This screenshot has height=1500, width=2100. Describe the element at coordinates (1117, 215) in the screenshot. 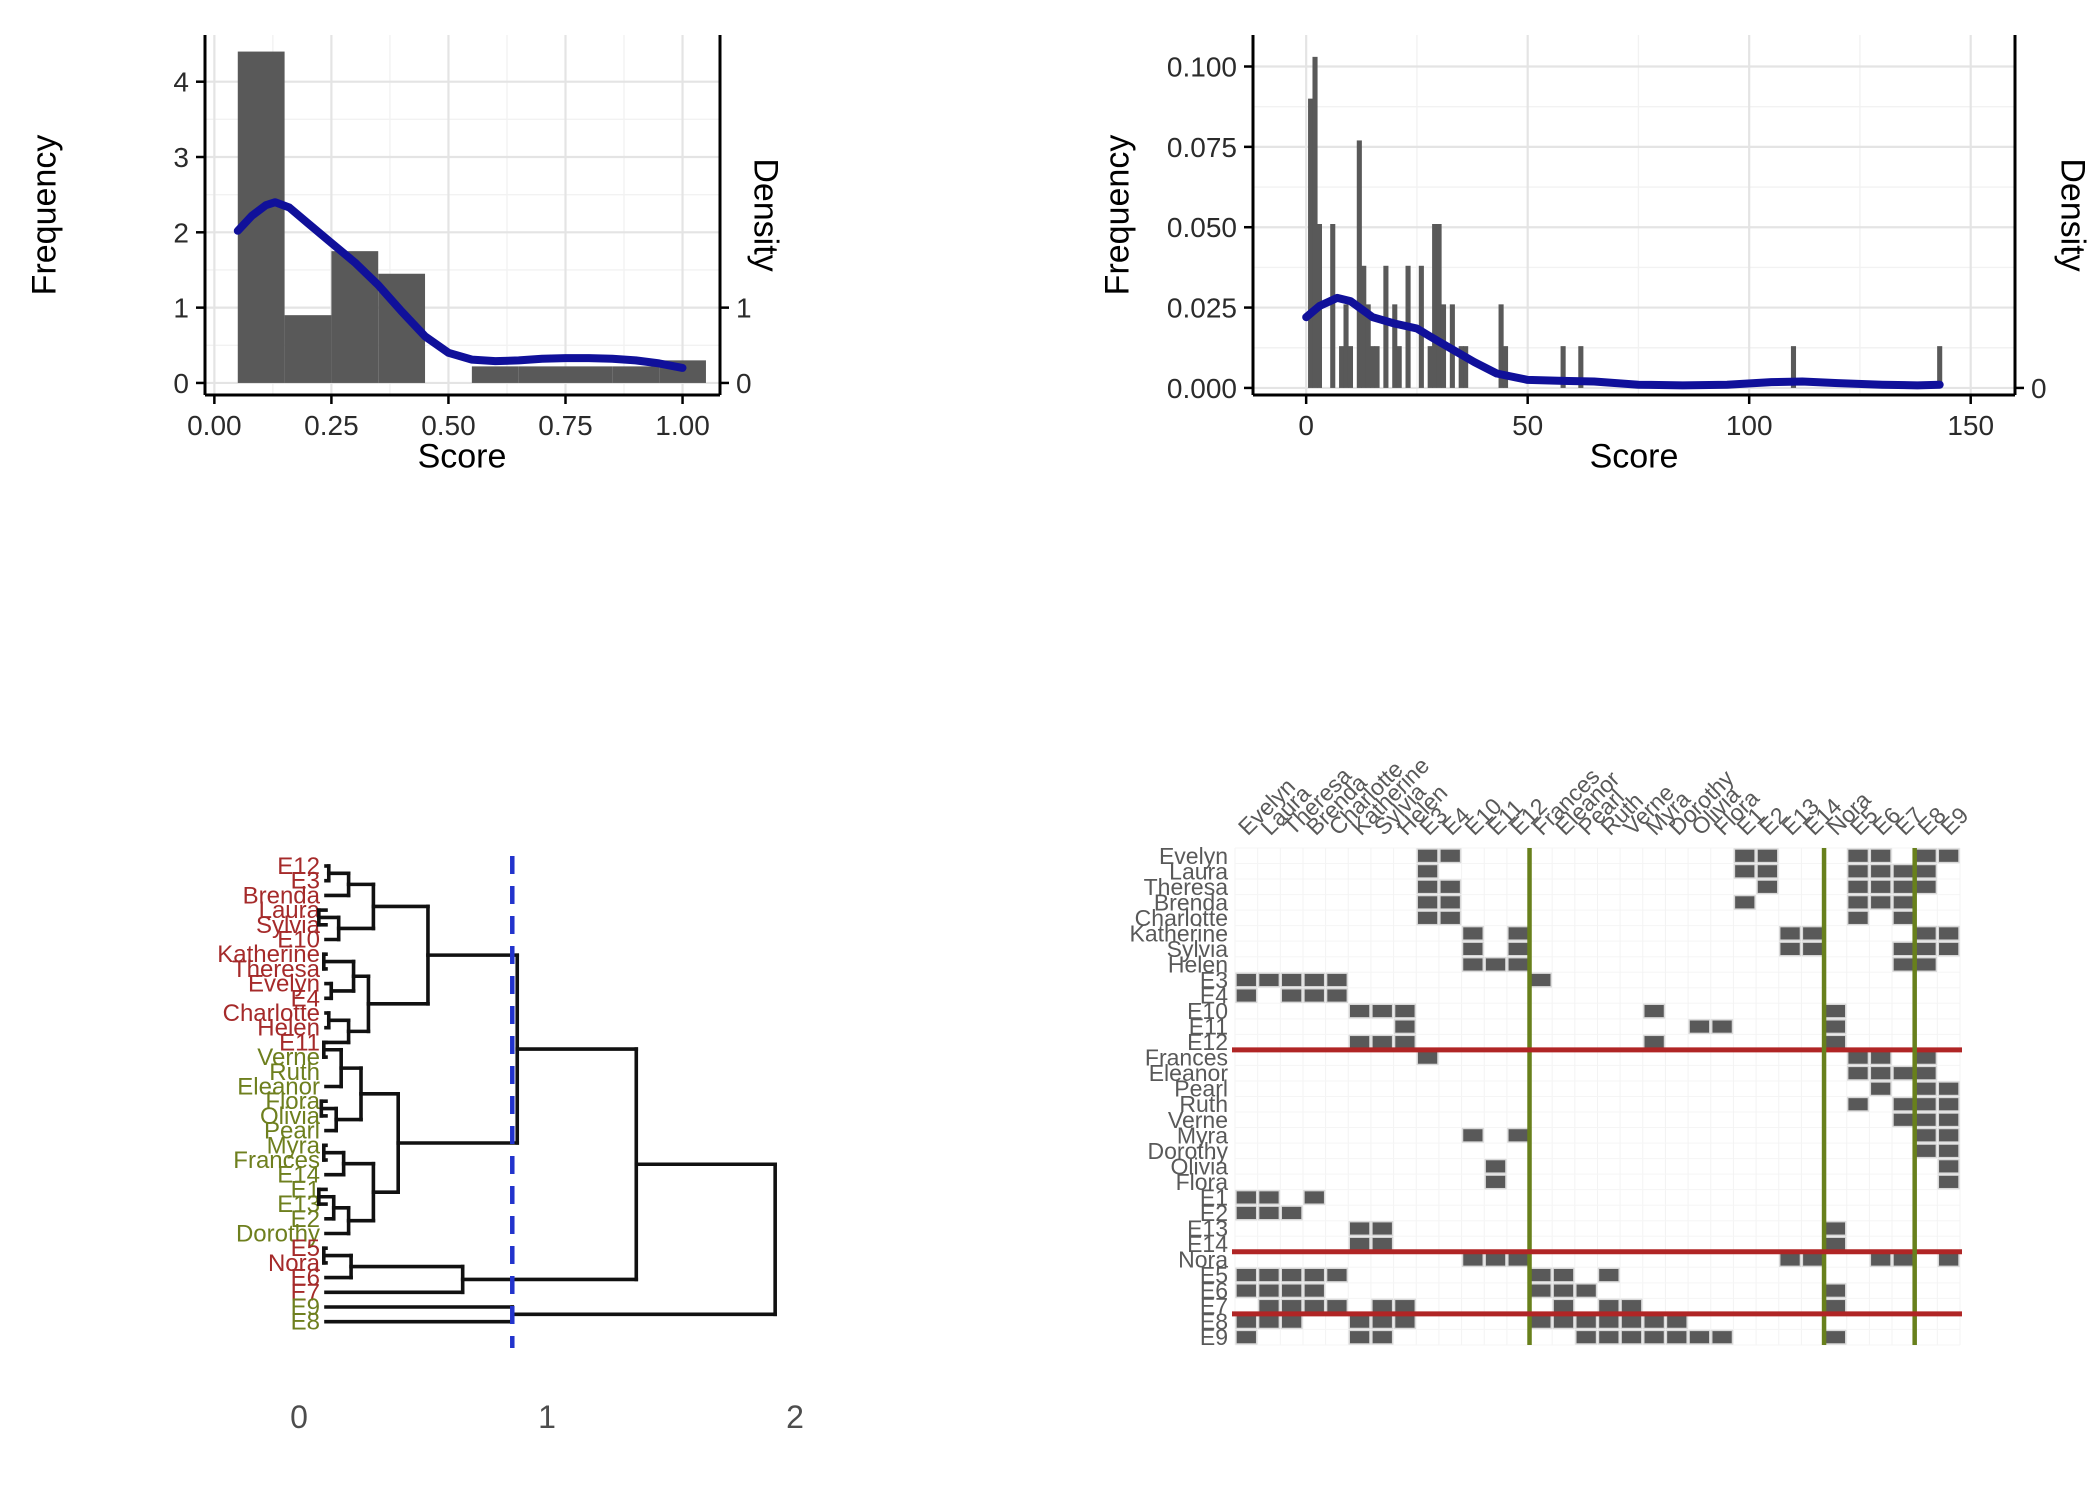

I see `y-axis-title-frequency-right-plot: Frequency` at that location.